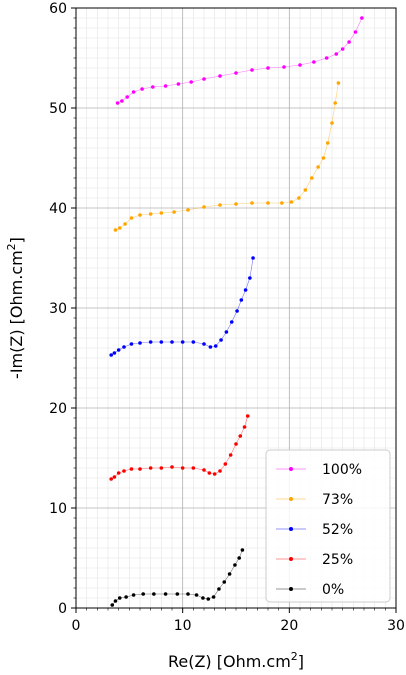 Image resolution: width=406 pixels, height=675 pixels. Describe the element at coordinates (319, 470) in the screenshot. I see `legend-item: 100%` at that location.